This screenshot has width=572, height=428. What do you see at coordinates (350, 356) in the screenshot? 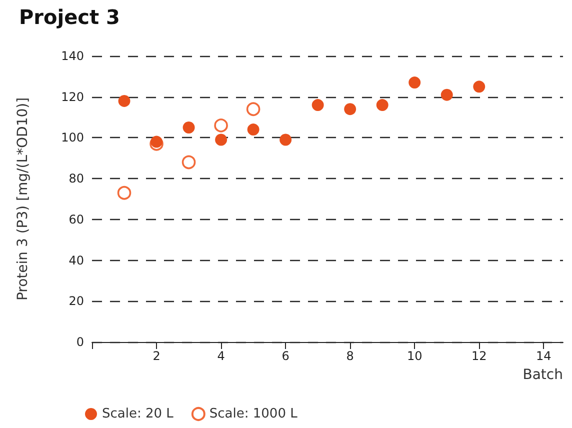
I see `x-tick-label: 8` at bounding box center [350, 356].